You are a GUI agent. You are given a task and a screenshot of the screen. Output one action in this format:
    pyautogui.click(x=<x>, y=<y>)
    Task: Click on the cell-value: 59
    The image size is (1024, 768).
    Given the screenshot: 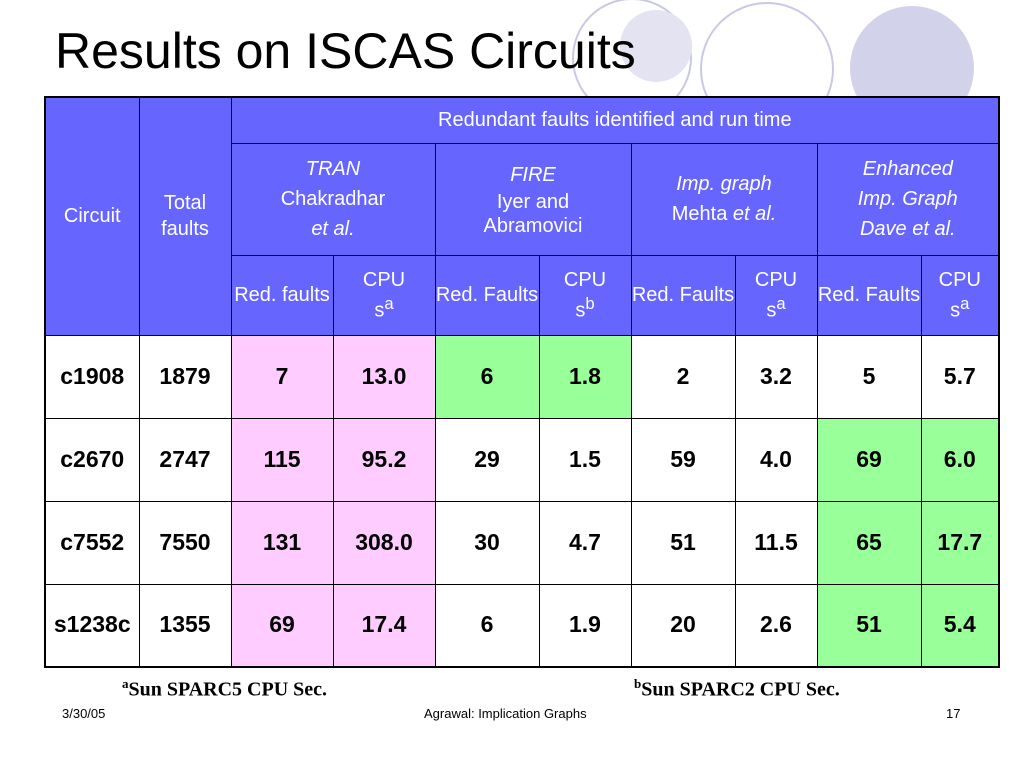 What is the action you would take?
    pyautogui.click(x=683, y=459)
    